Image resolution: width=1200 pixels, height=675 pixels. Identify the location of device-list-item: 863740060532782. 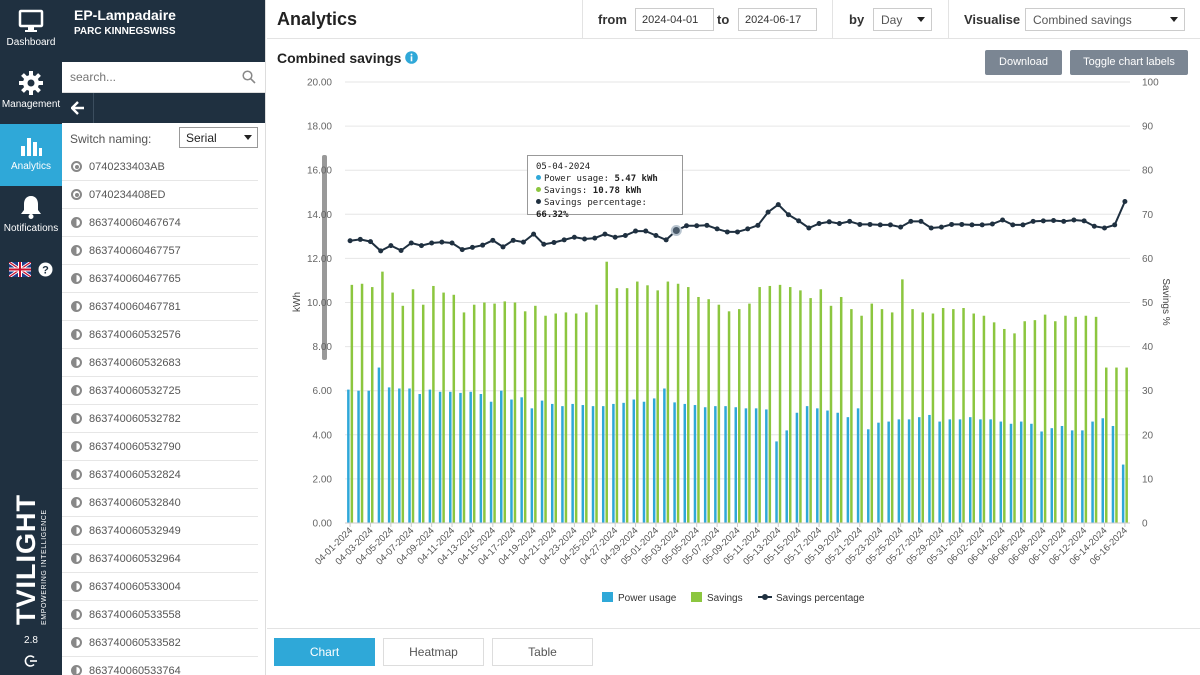
(160, 419).